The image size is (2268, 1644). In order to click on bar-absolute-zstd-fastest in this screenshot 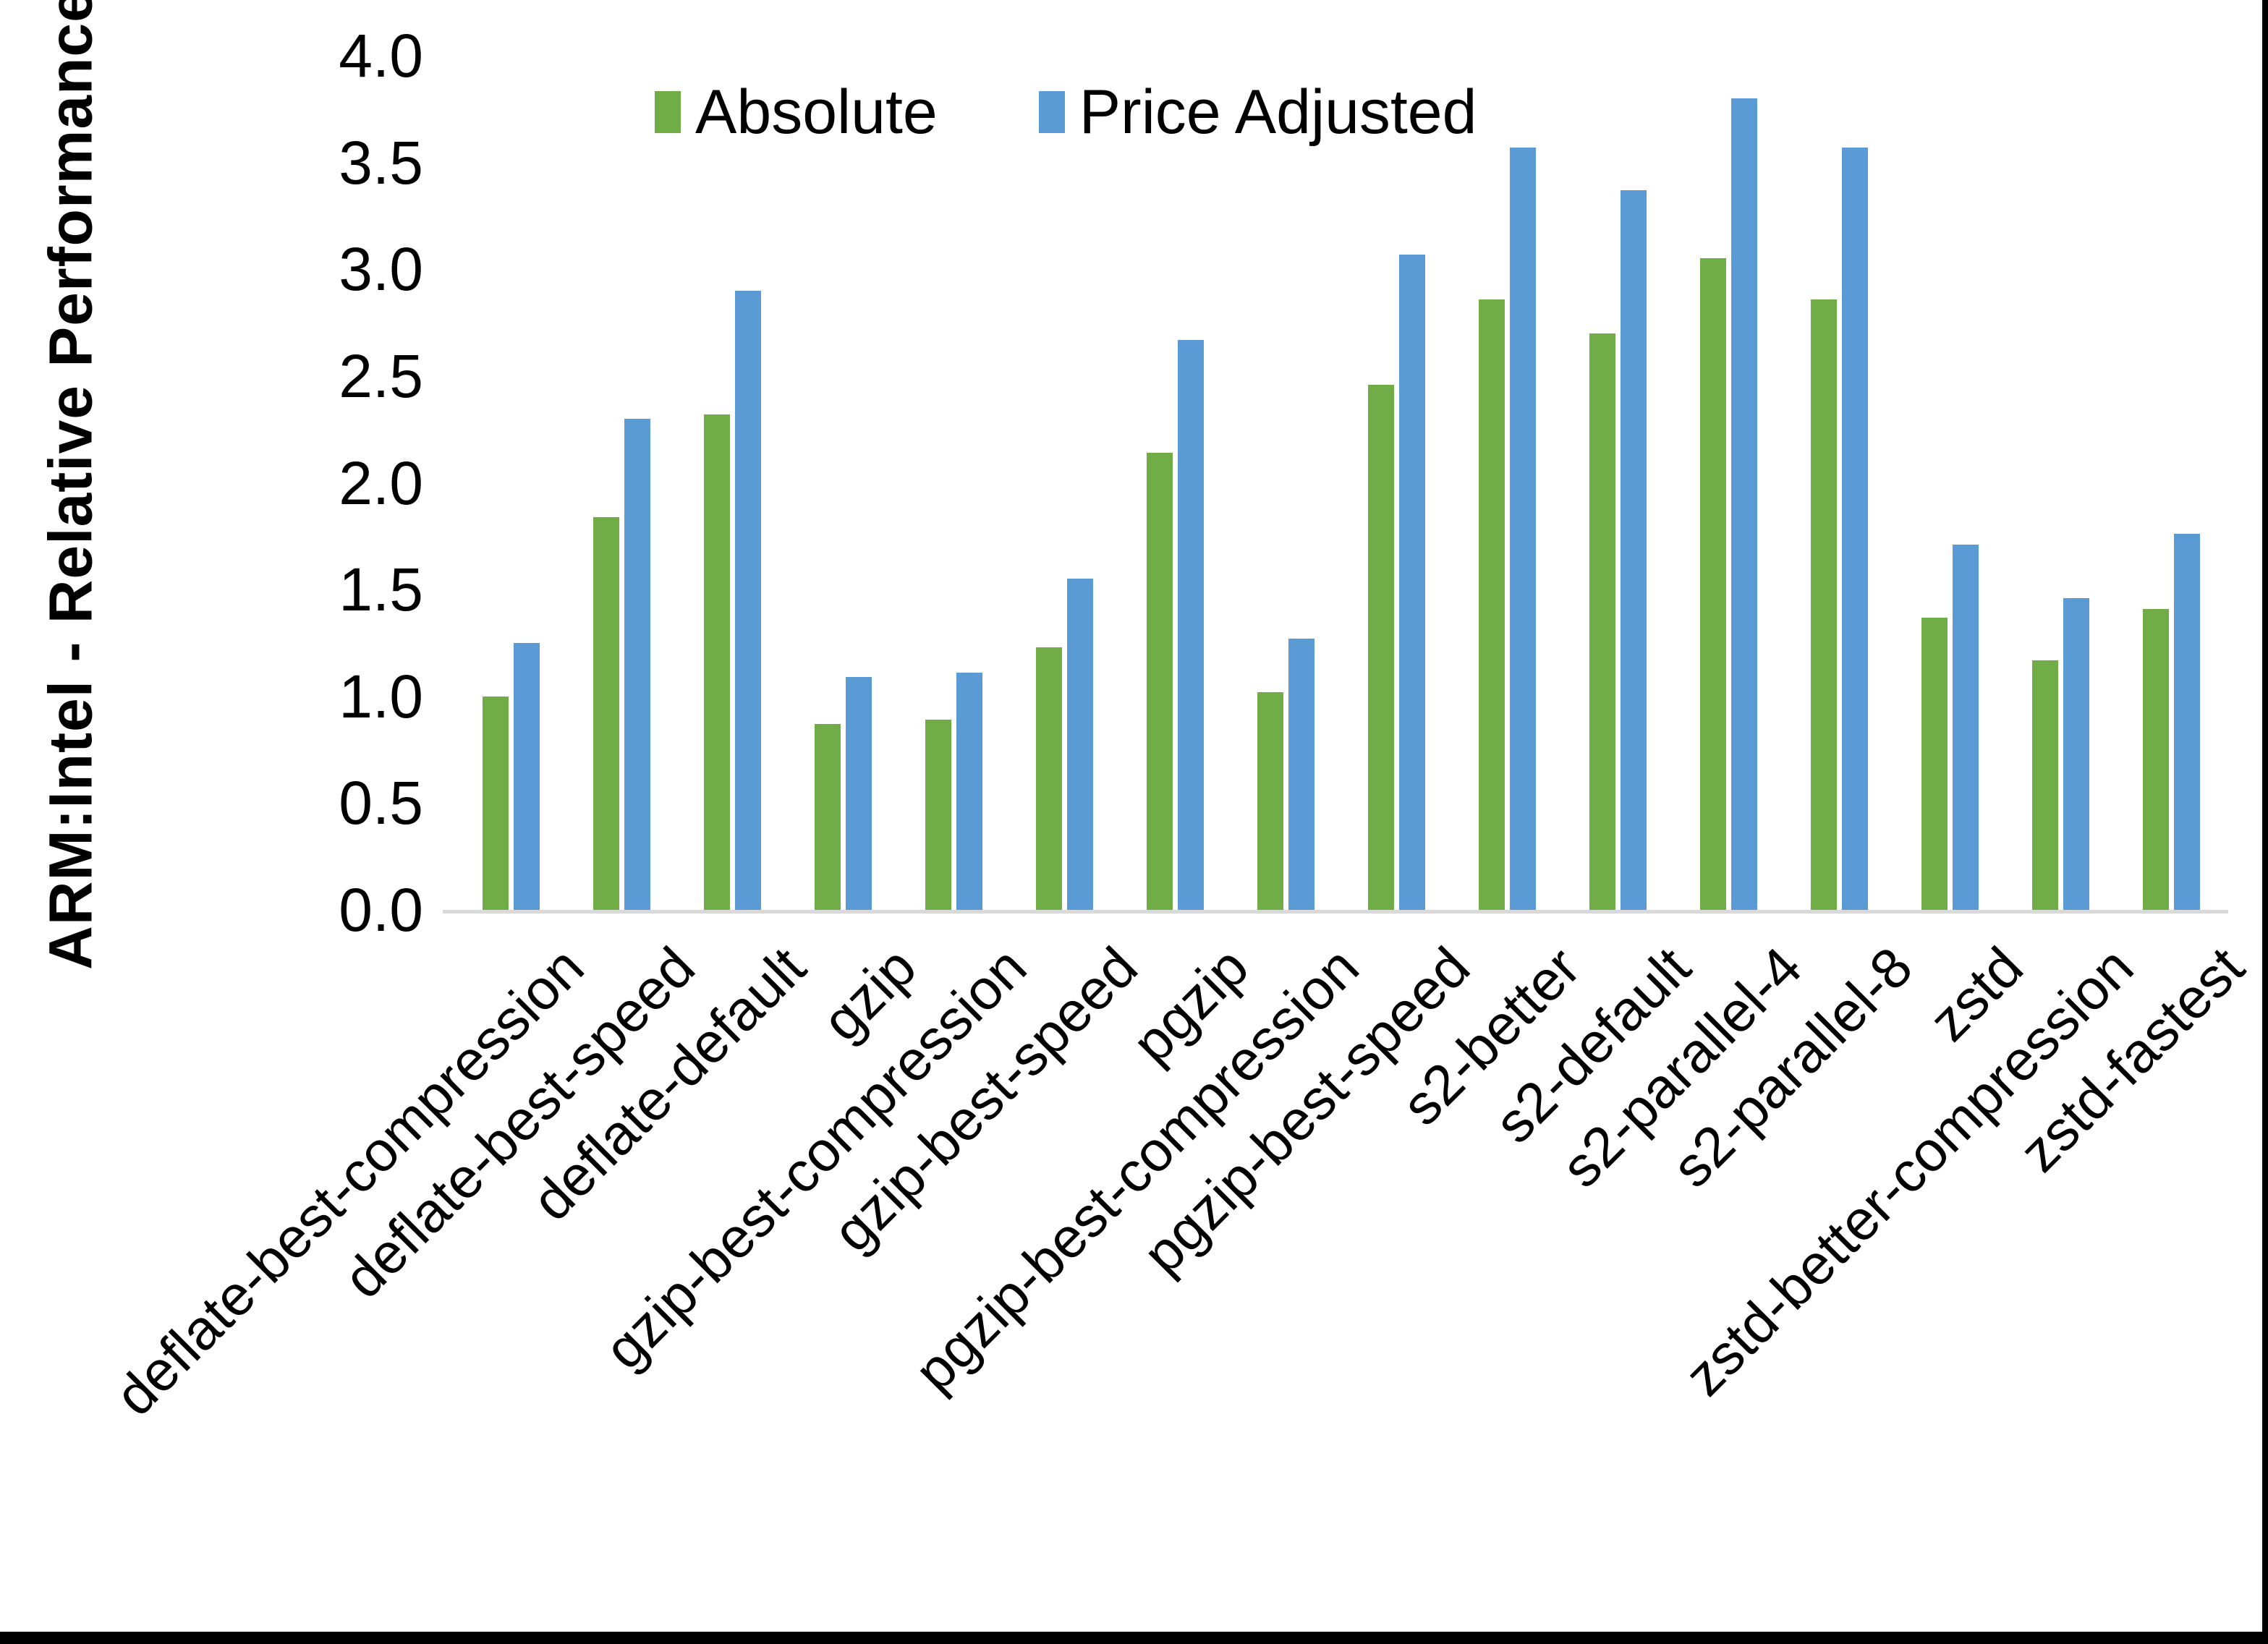, I will do `click(2156, 759)`.